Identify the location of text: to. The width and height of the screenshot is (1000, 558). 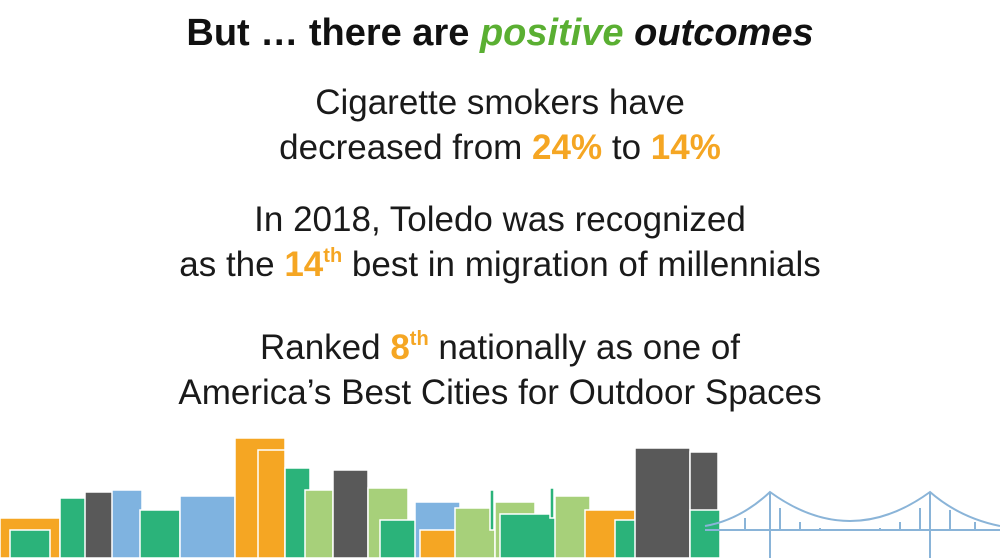
(626, 147).